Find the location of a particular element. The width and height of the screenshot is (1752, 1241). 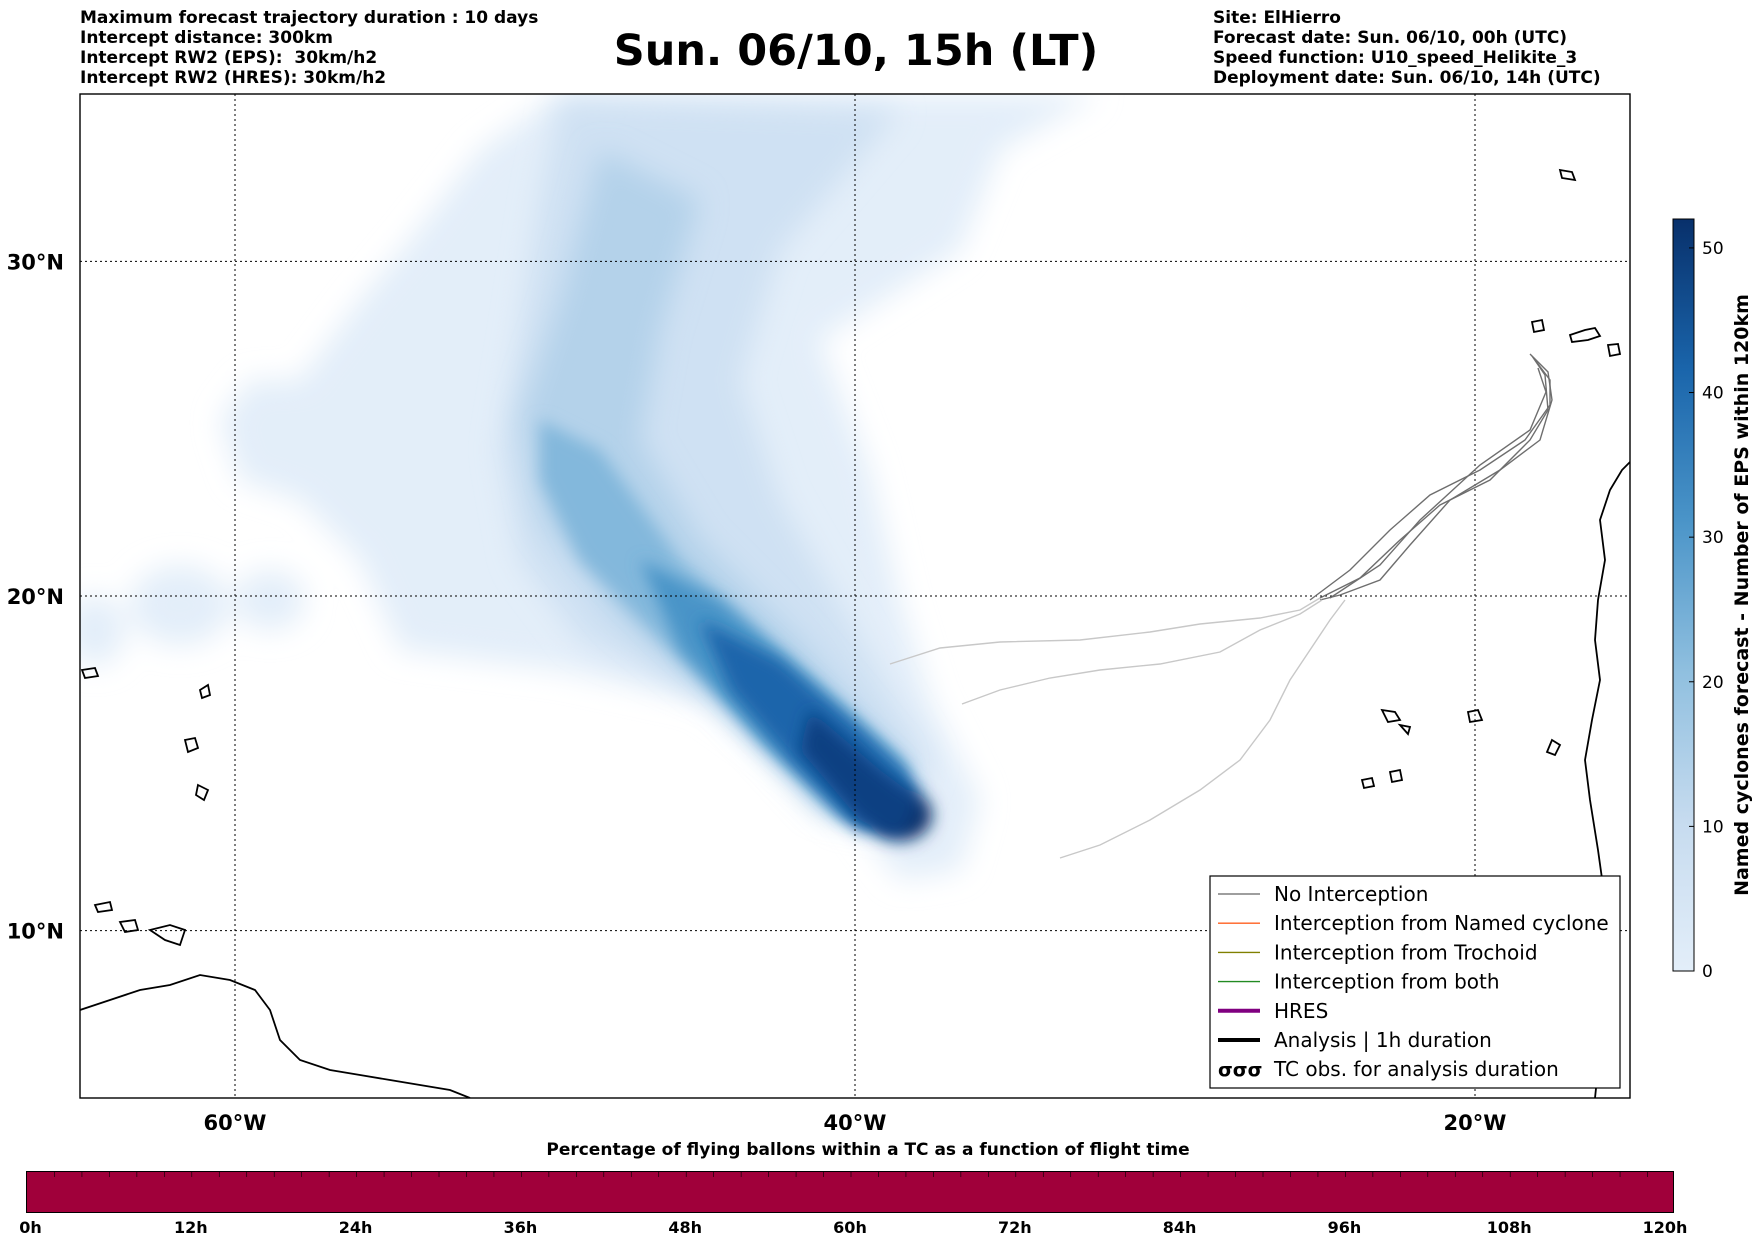

progress-tick-label: 12h is located at coordinates (190, 1227).